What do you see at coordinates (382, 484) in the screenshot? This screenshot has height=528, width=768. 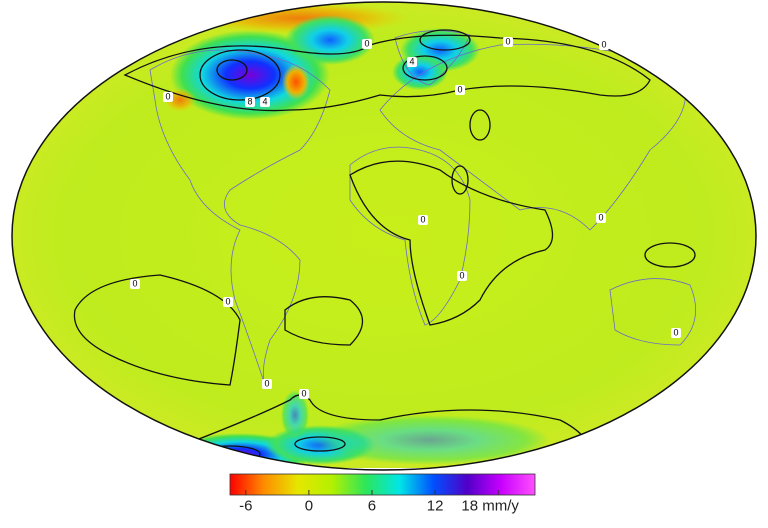 I see `colorbar-fill` at bounding box center [382, 484].